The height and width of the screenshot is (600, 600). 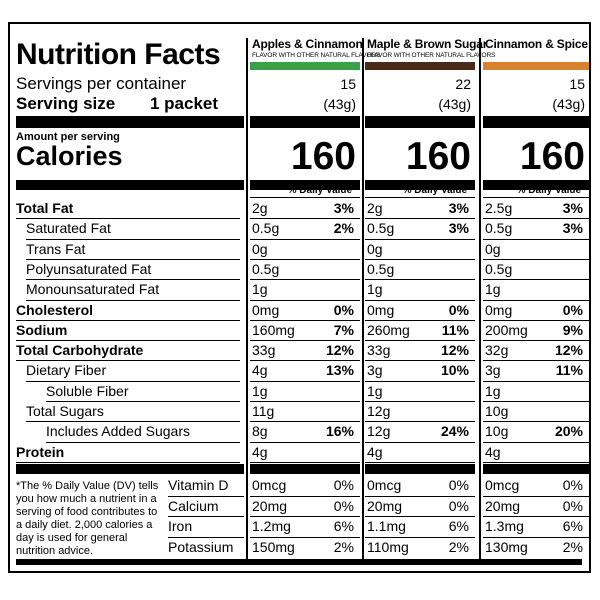 What do you see at coordinates (497, 411) in the screenshot?
I see `nutrient-amount: 10g` at bounding box center [497, 411].